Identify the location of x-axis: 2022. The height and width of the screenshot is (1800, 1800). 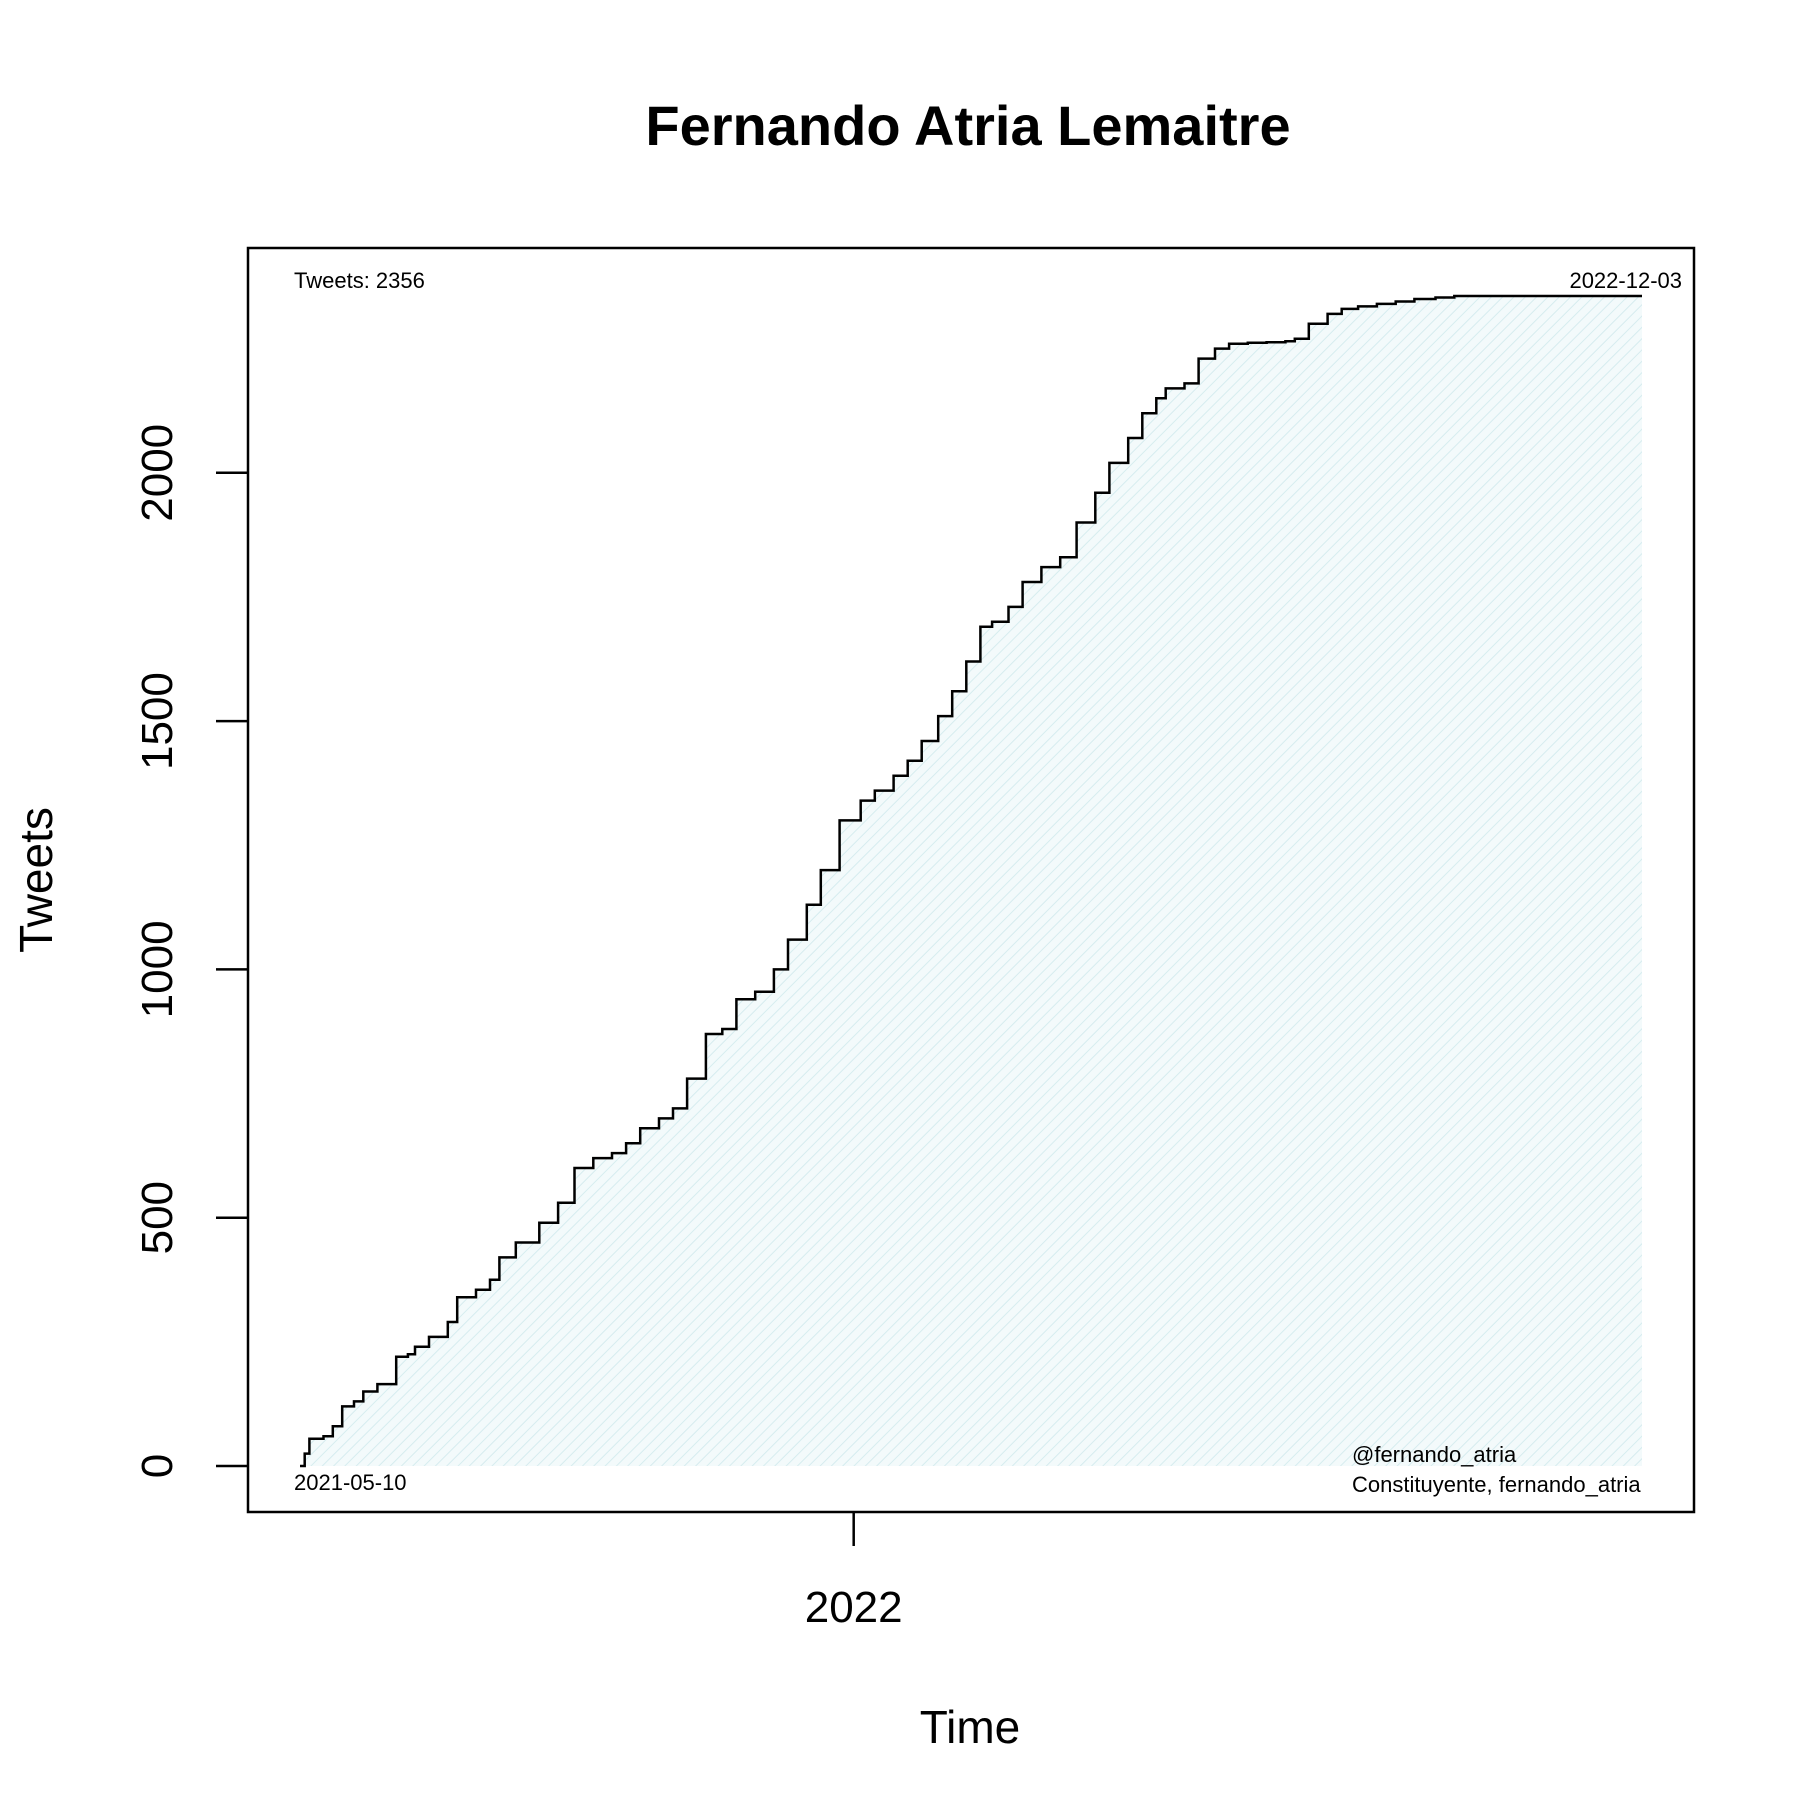
(854, 1572).